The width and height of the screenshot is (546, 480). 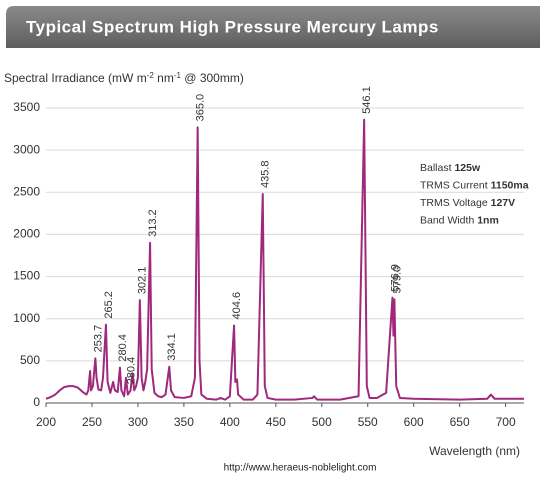 What do you see at coordinates (75, 78) in the screenshot?
I see `y-label-part: Spectral Irradiance (mW m` at bounding box center [75, 78].